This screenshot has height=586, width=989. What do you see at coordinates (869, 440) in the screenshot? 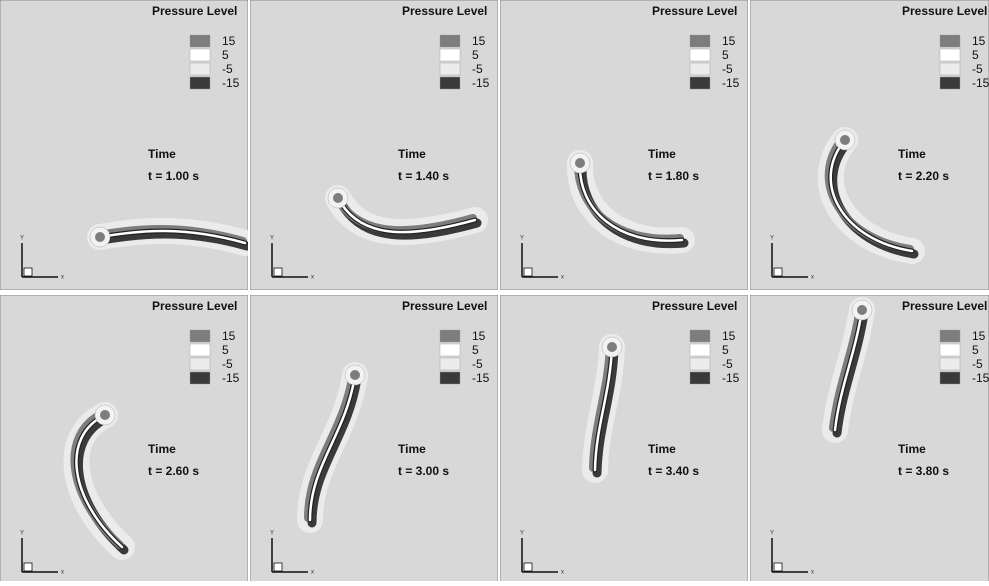
I see `panel: Pressure Level 155-5-15 Time t = 3.80 s Yx` at bounding box center [869, 440].